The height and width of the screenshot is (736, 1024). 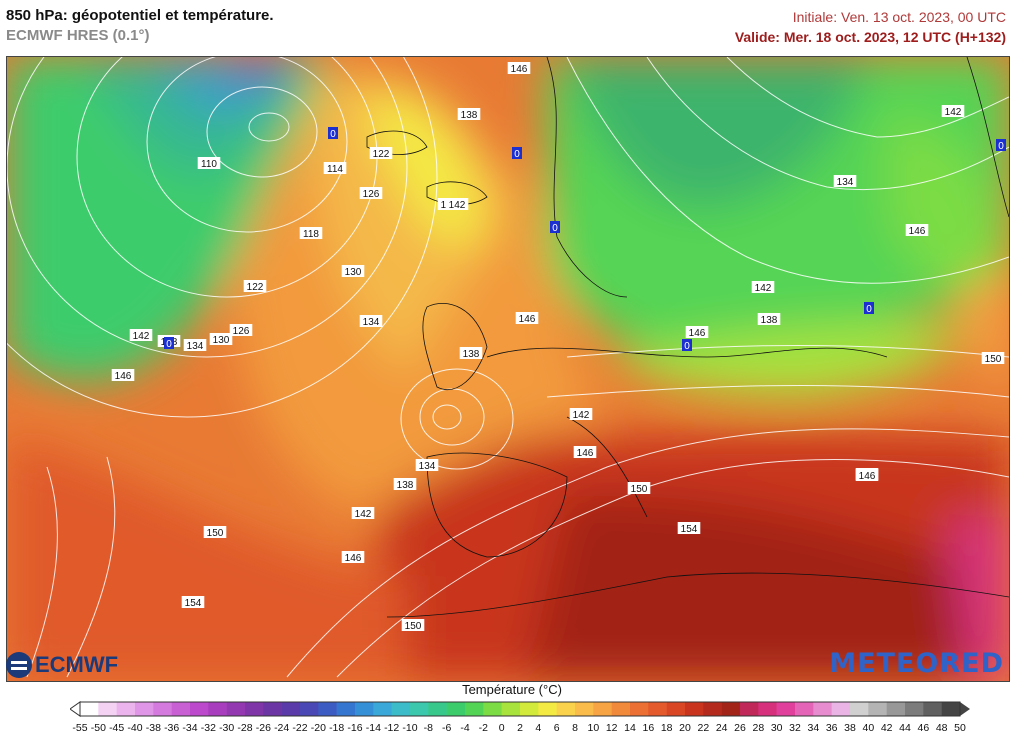 I want to click on colorbar-tick-label: -6, so click(x=446, y=728).